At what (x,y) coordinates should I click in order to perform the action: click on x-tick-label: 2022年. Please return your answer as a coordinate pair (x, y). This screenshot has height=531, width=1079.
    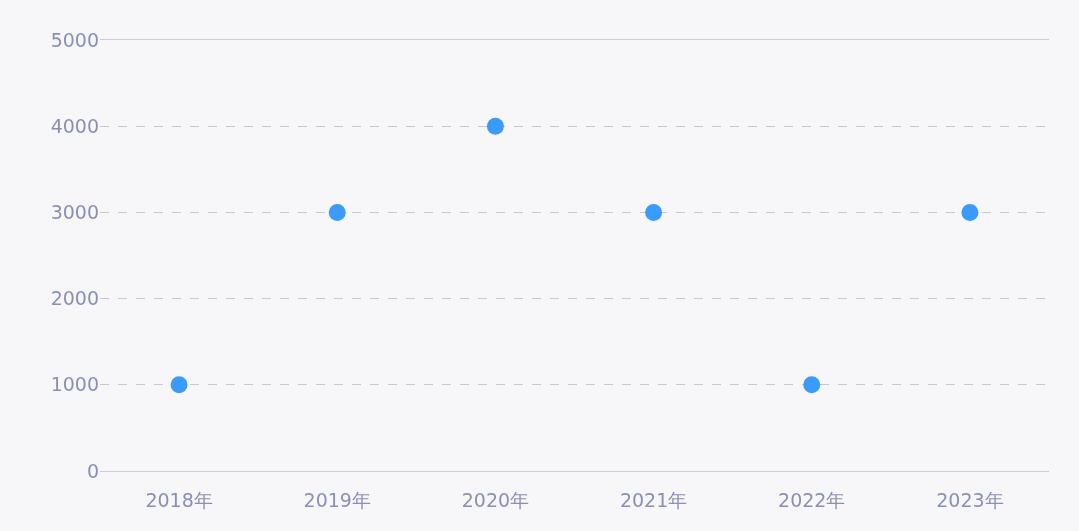
    Looking at the image, I should click on (812, 499).